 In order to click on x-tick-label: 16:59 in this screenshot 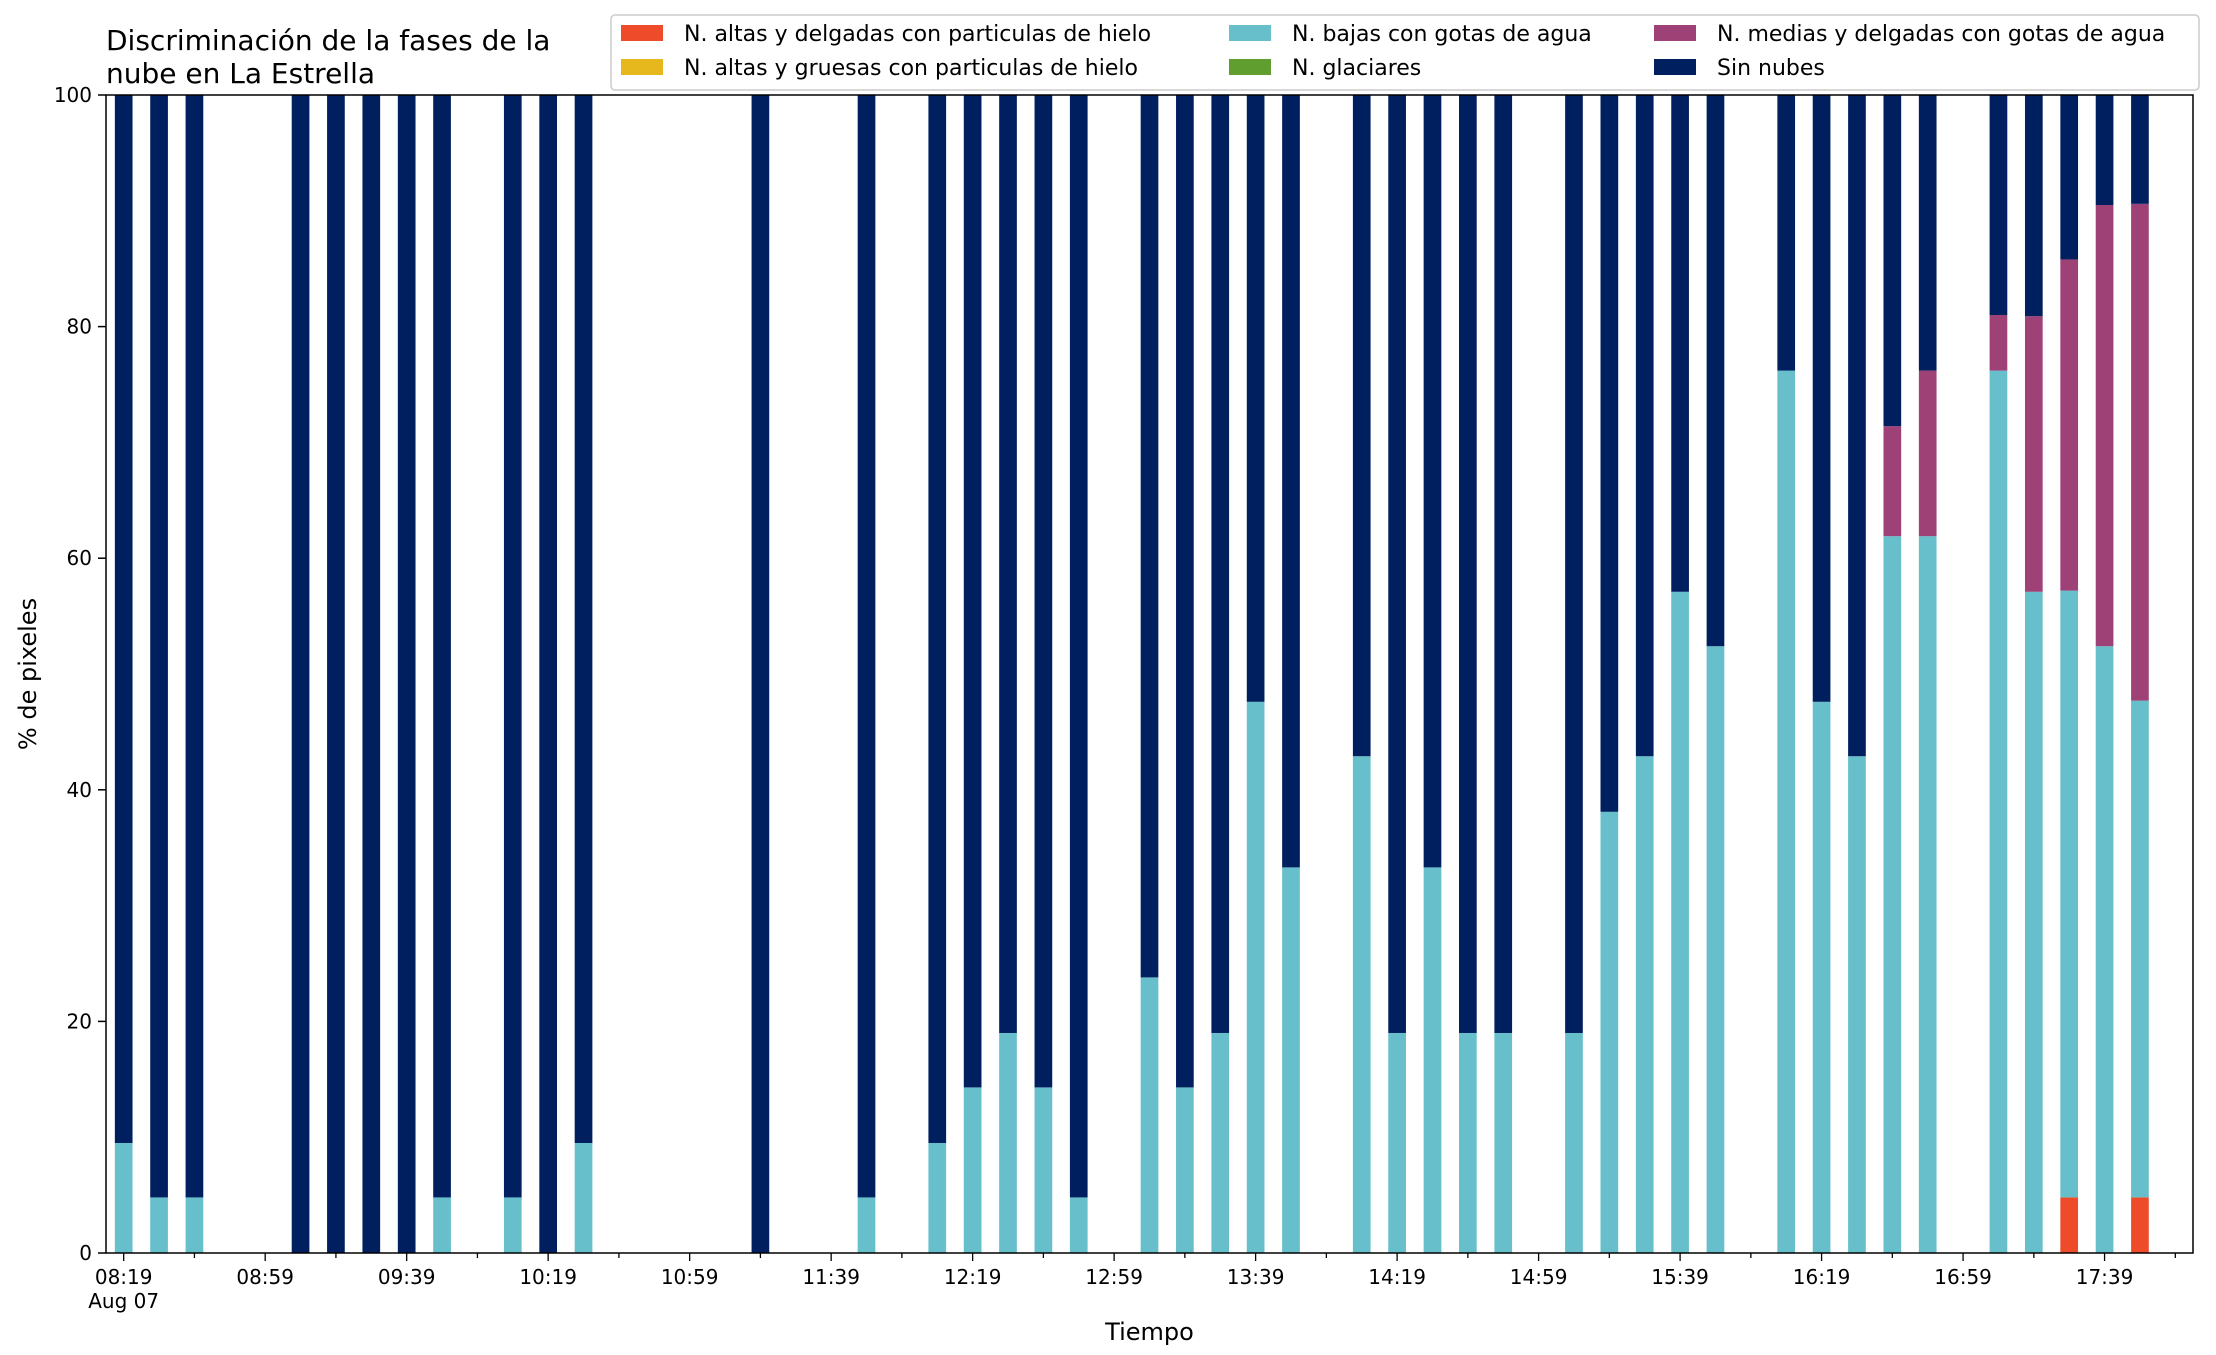, I will do `click(1963, 1277)`.